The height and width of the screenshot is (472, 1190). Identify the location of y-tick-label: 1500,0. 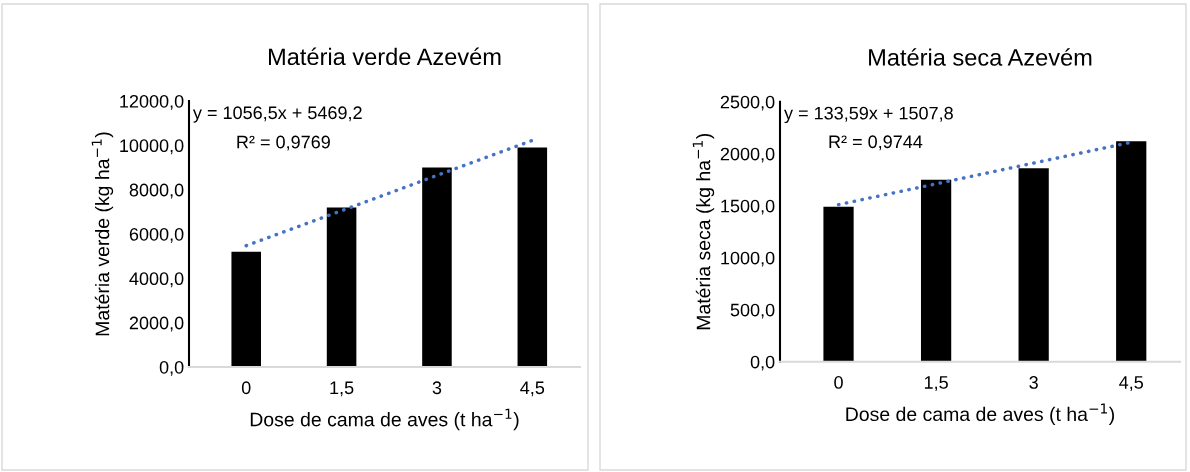
(748, 207).